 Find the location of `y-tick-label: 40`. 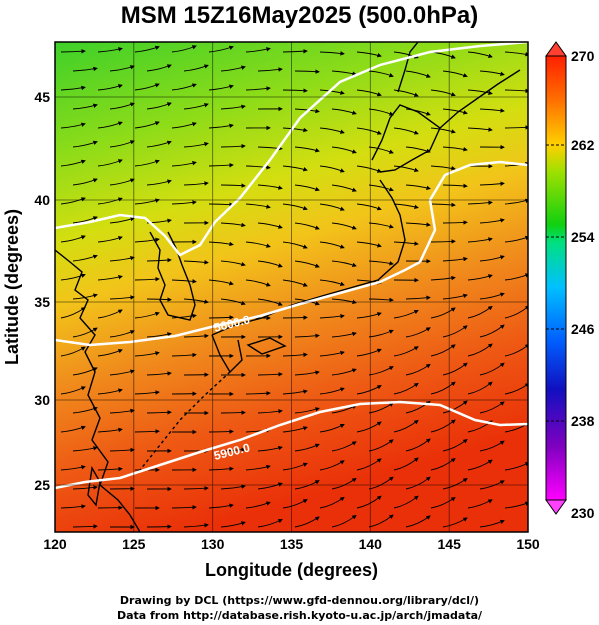

y-tick-label: 40 is located at coordinates (42, 200).